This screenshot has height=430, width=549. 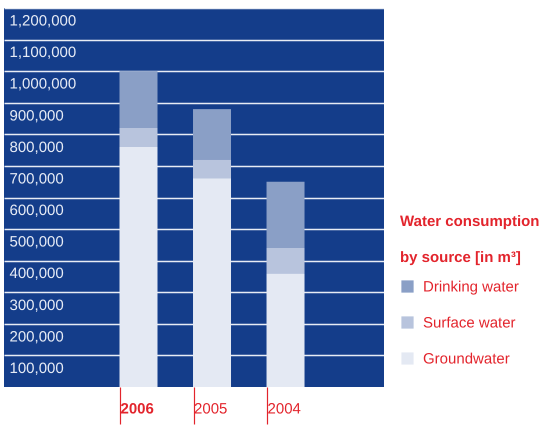 I want to click on y-tick-label: 600,000, so click(x=37, y=210).